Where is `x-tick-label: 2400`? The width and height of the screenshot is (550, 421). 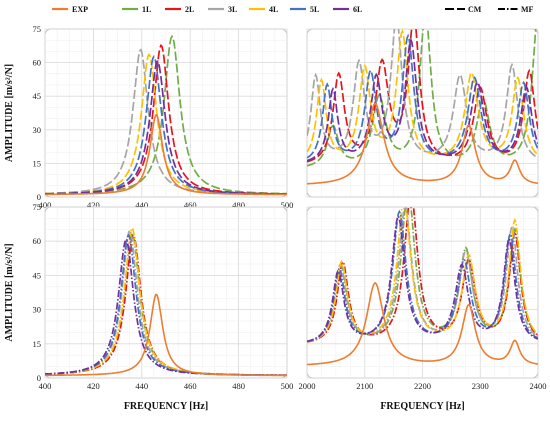
x-tick-label: 2400 is located at coordinates (538, 386).